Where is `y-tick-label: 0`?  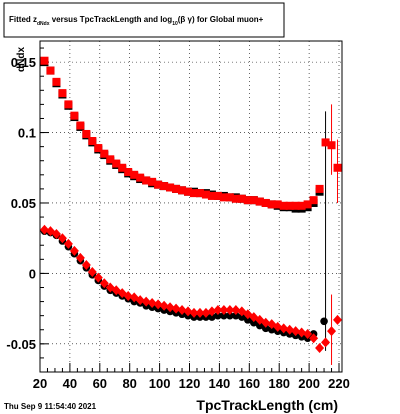
y-tick-label: 0 is located at coordinates (32, 273).